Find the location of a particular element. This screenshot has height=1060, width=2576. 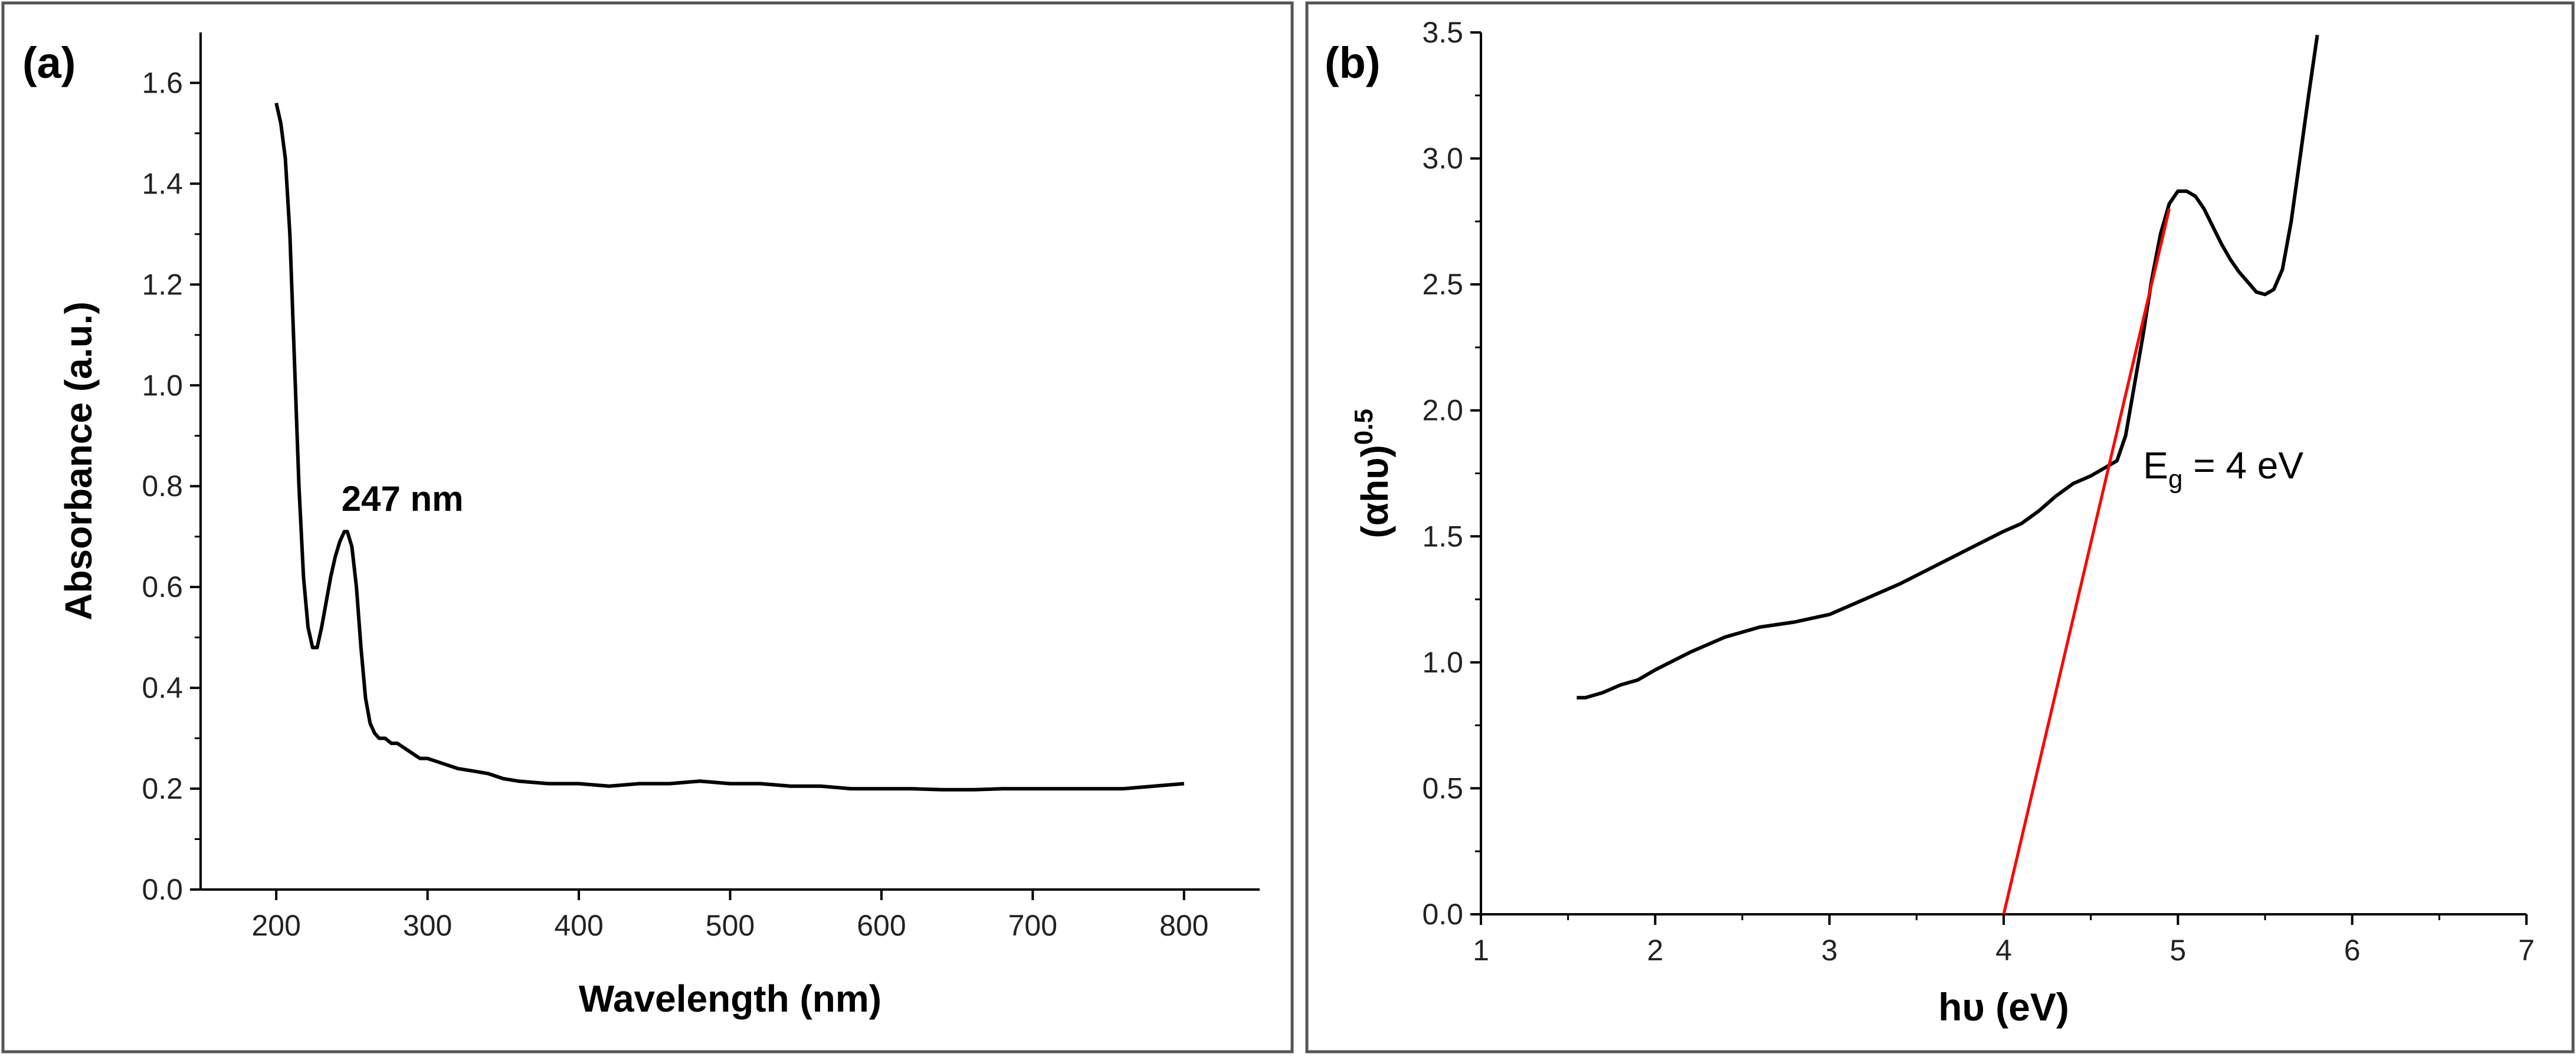

panel-b-linear-fit-line is located at coordinates (2086, 561).